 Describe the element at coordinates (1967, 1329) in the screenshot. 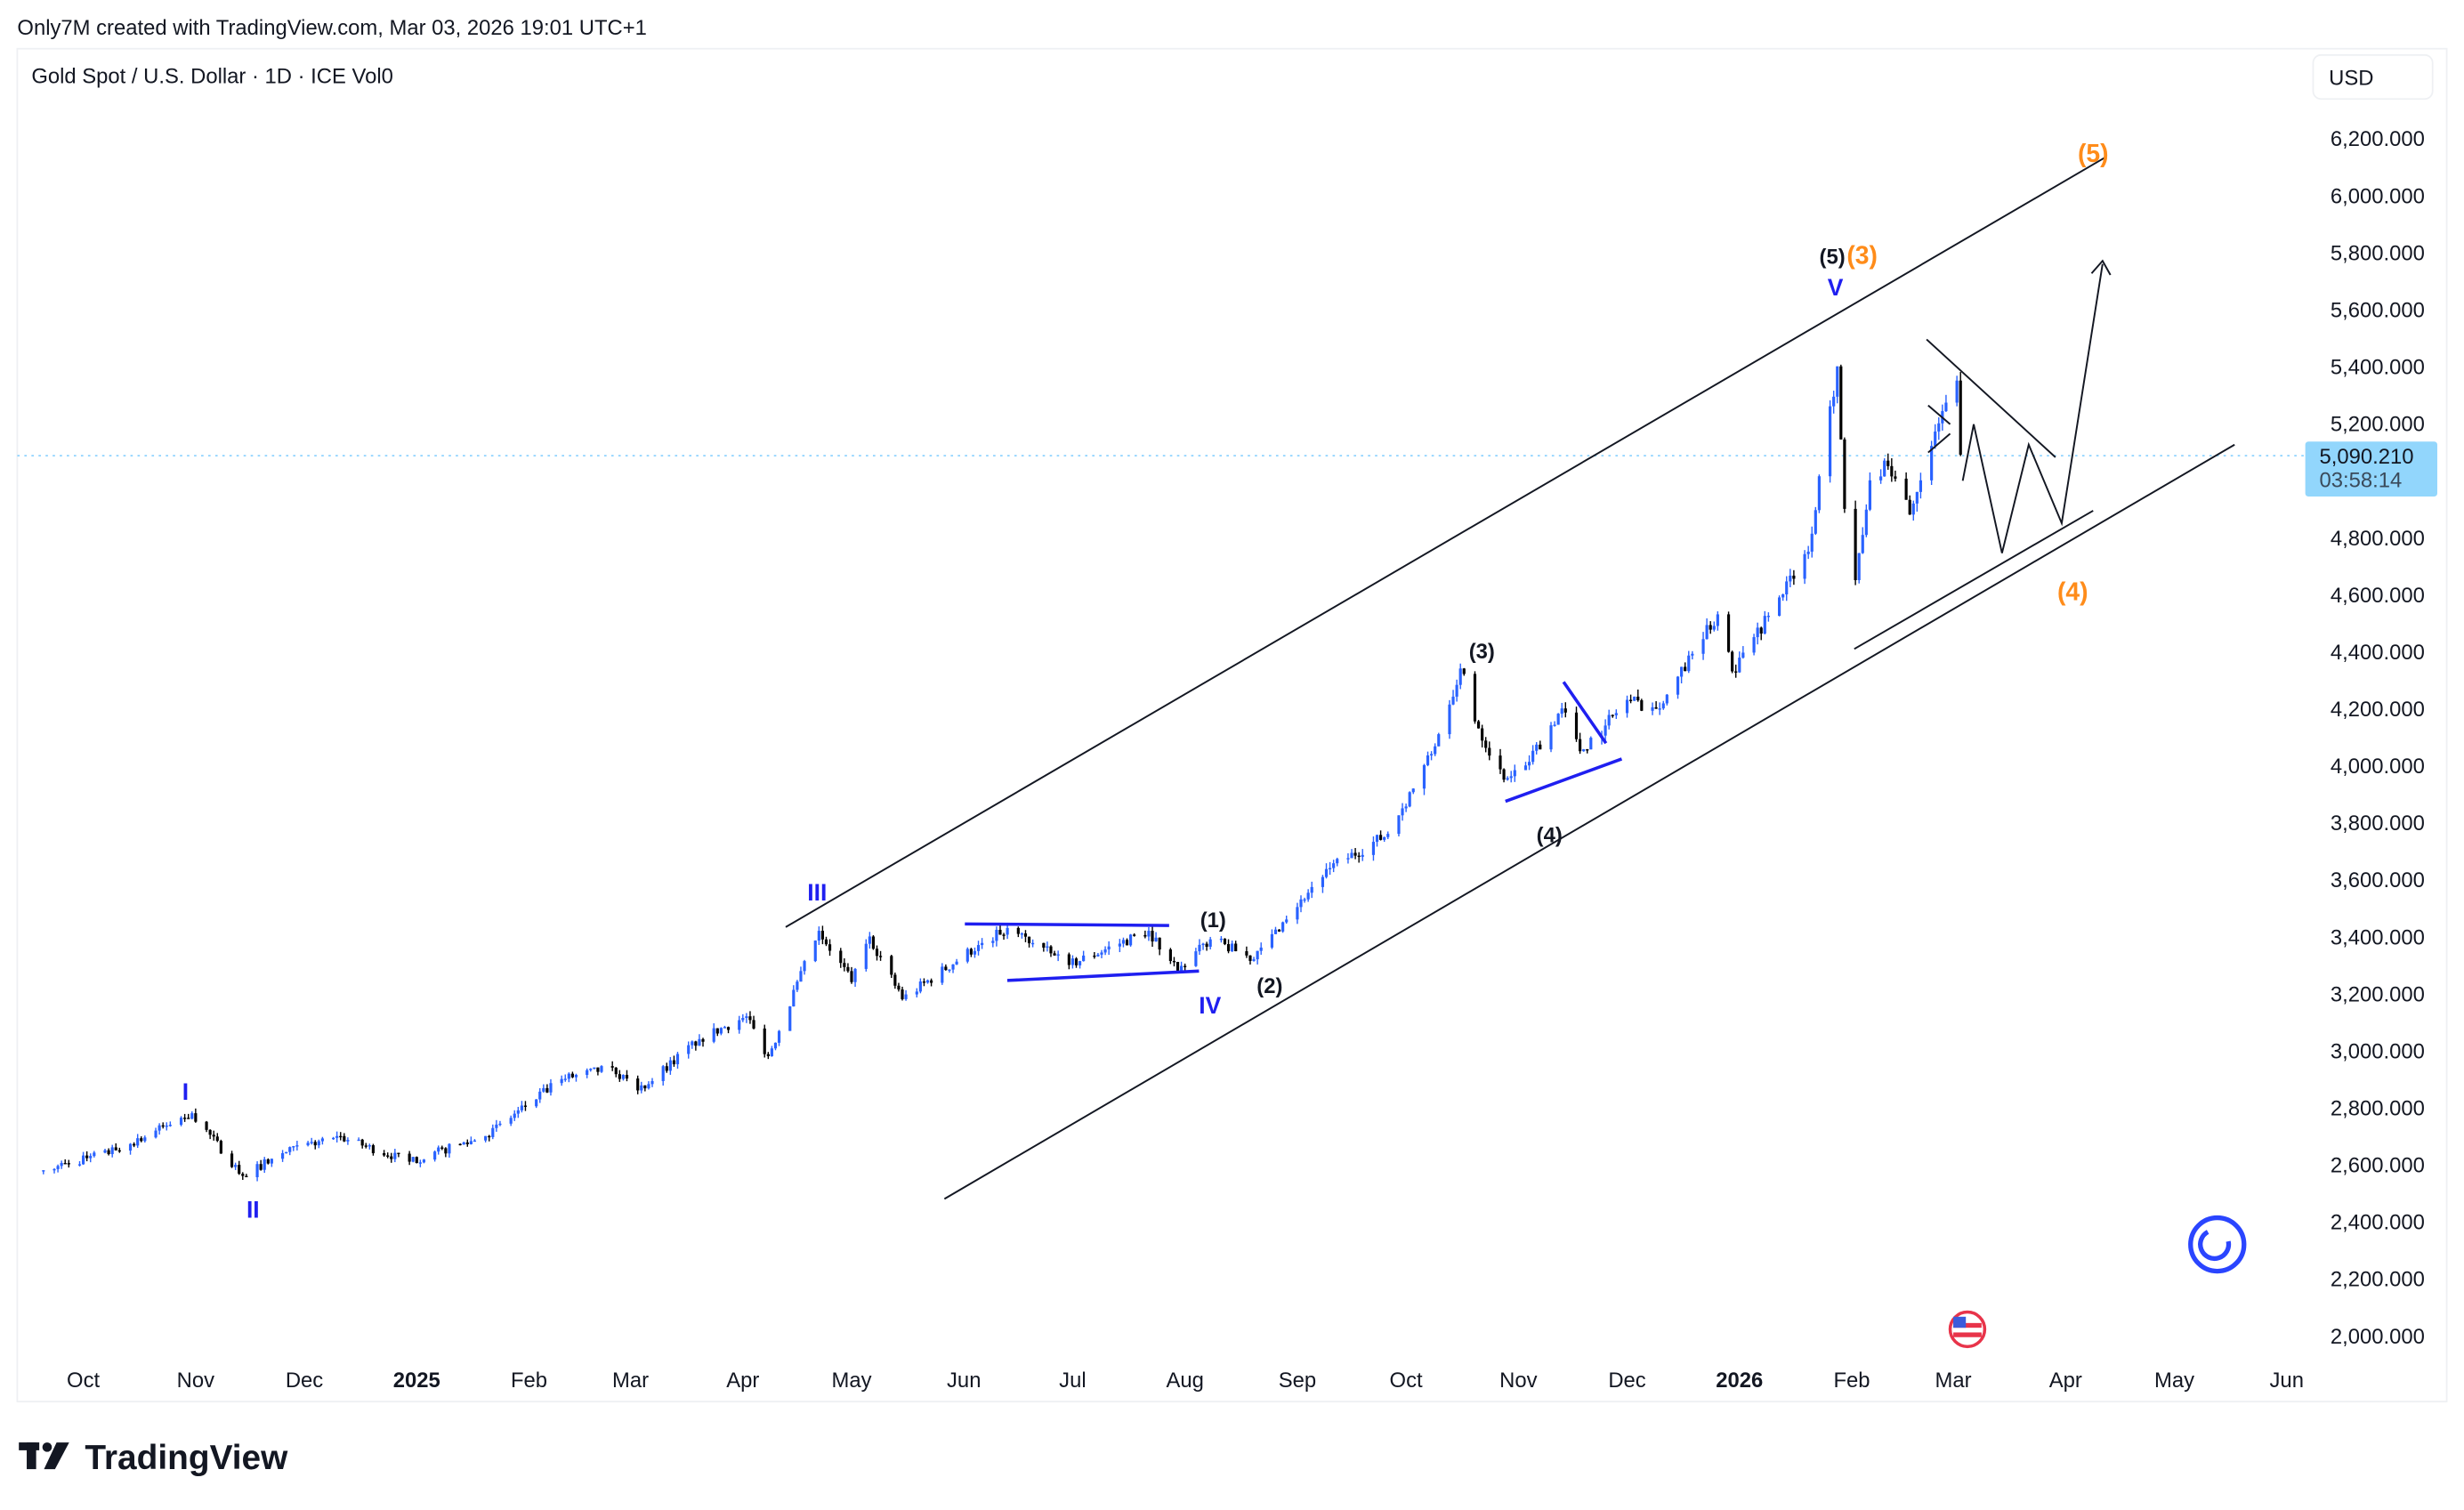

I see `us-flag-event-icon` at that location.